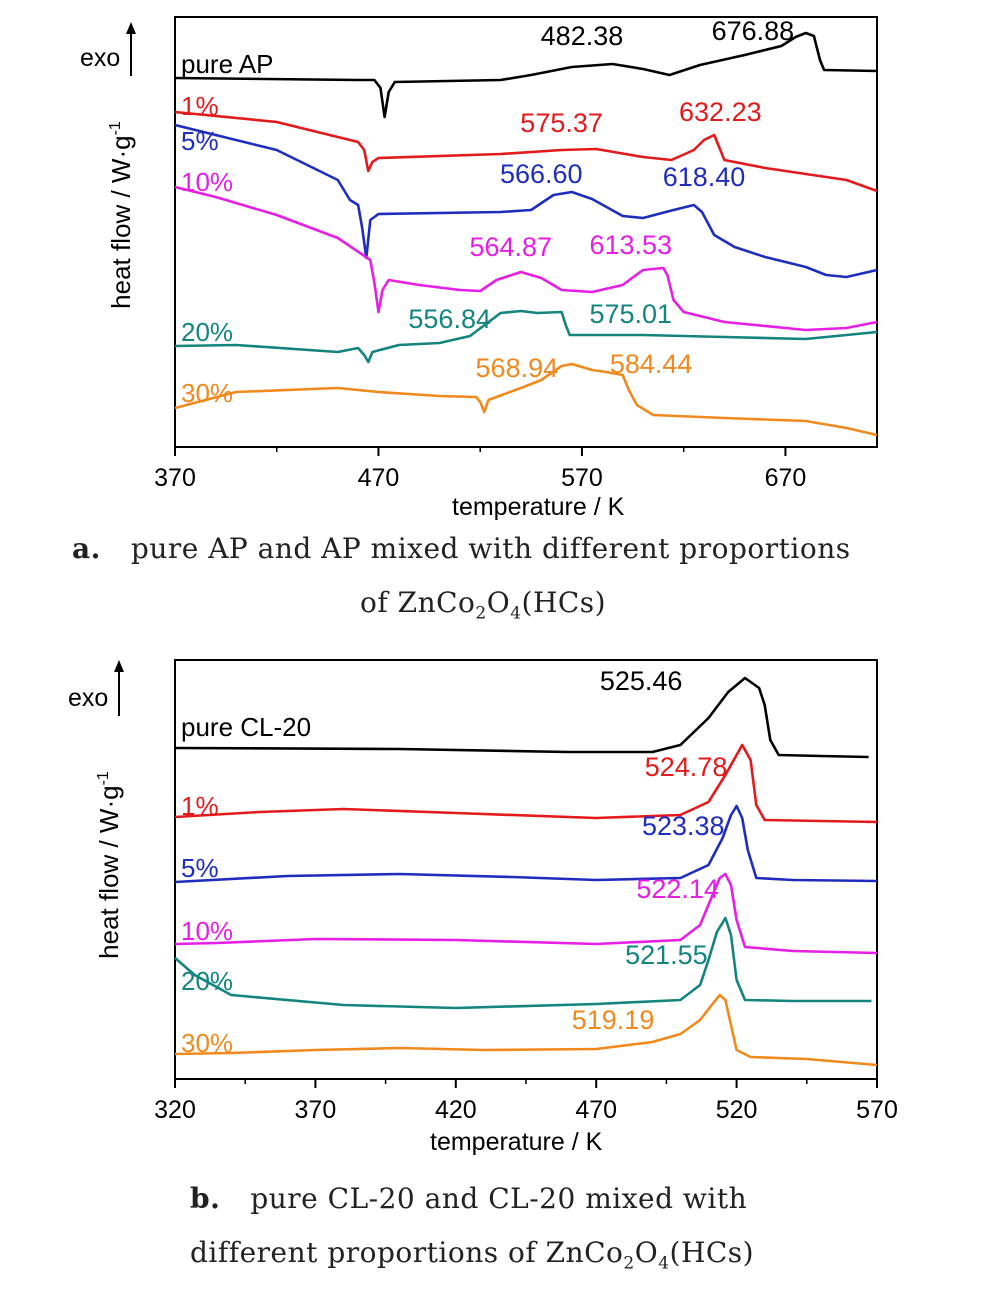 The height and width of the screenshot is (1289, 1007). Describe the element at coordinates (227, 64) in the screenshot. I see `series-label-a-0: pure AP` at that location.